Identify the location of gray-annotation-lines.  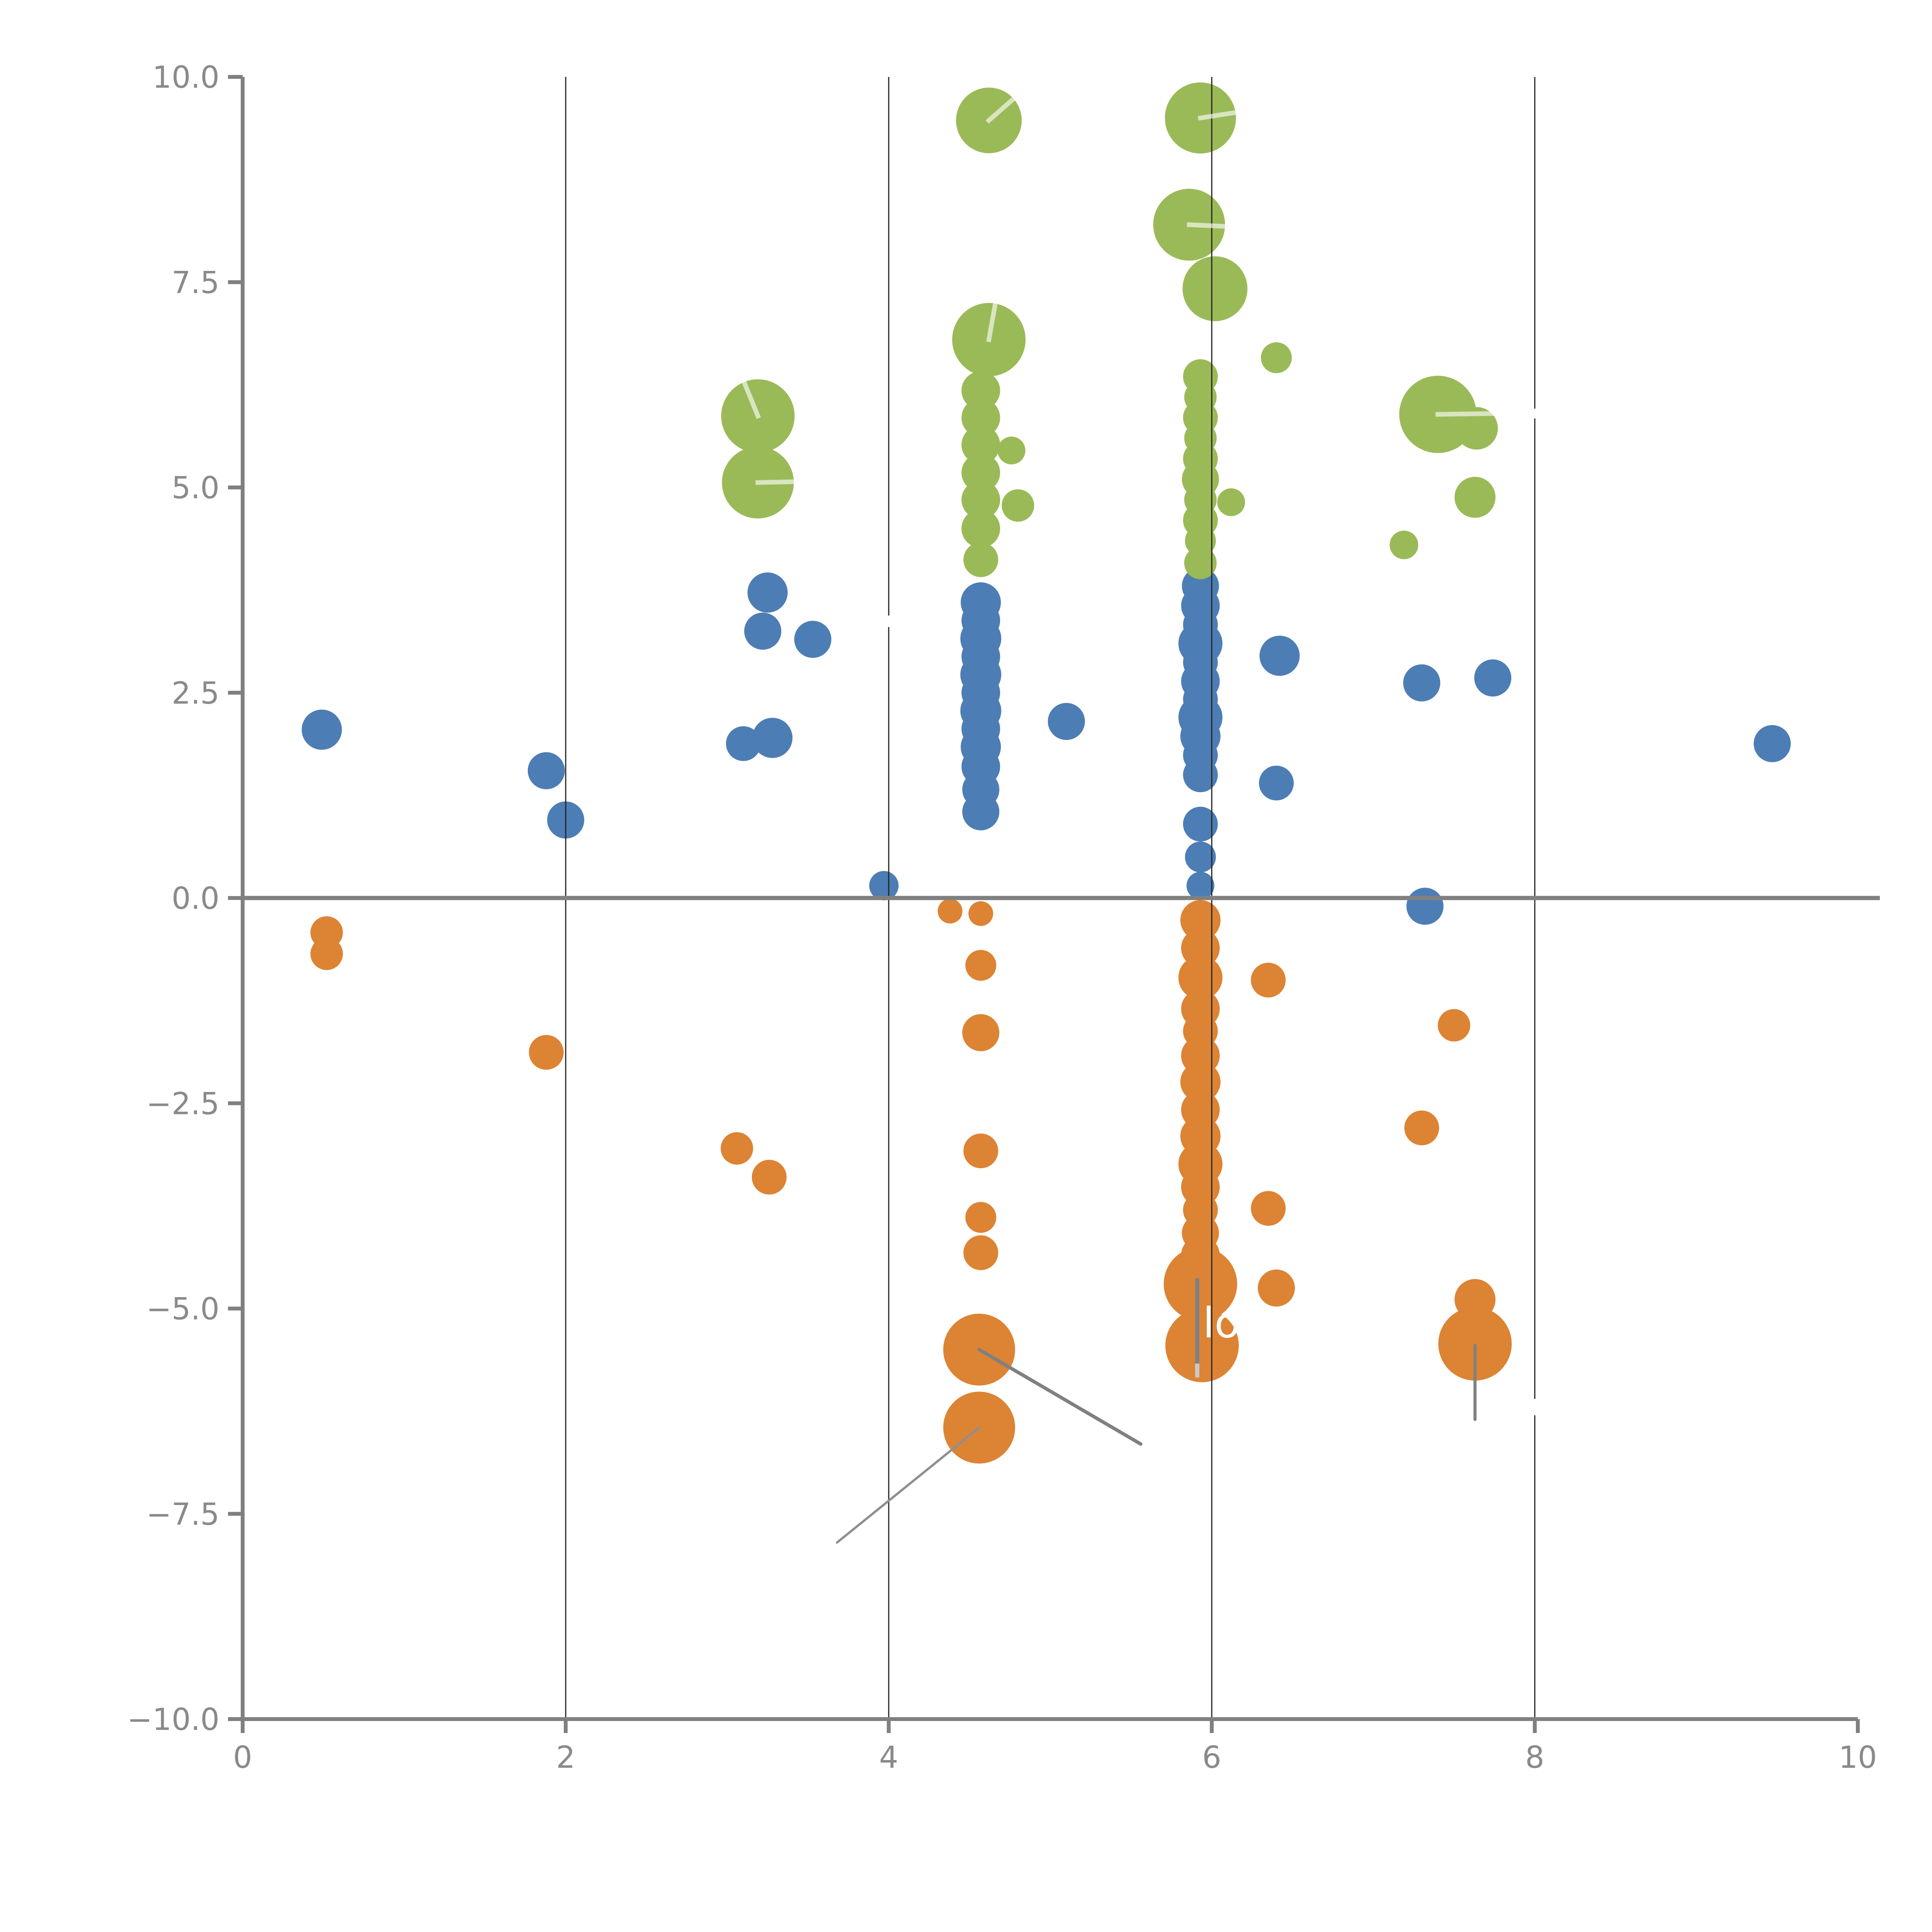
(1156, 1411).